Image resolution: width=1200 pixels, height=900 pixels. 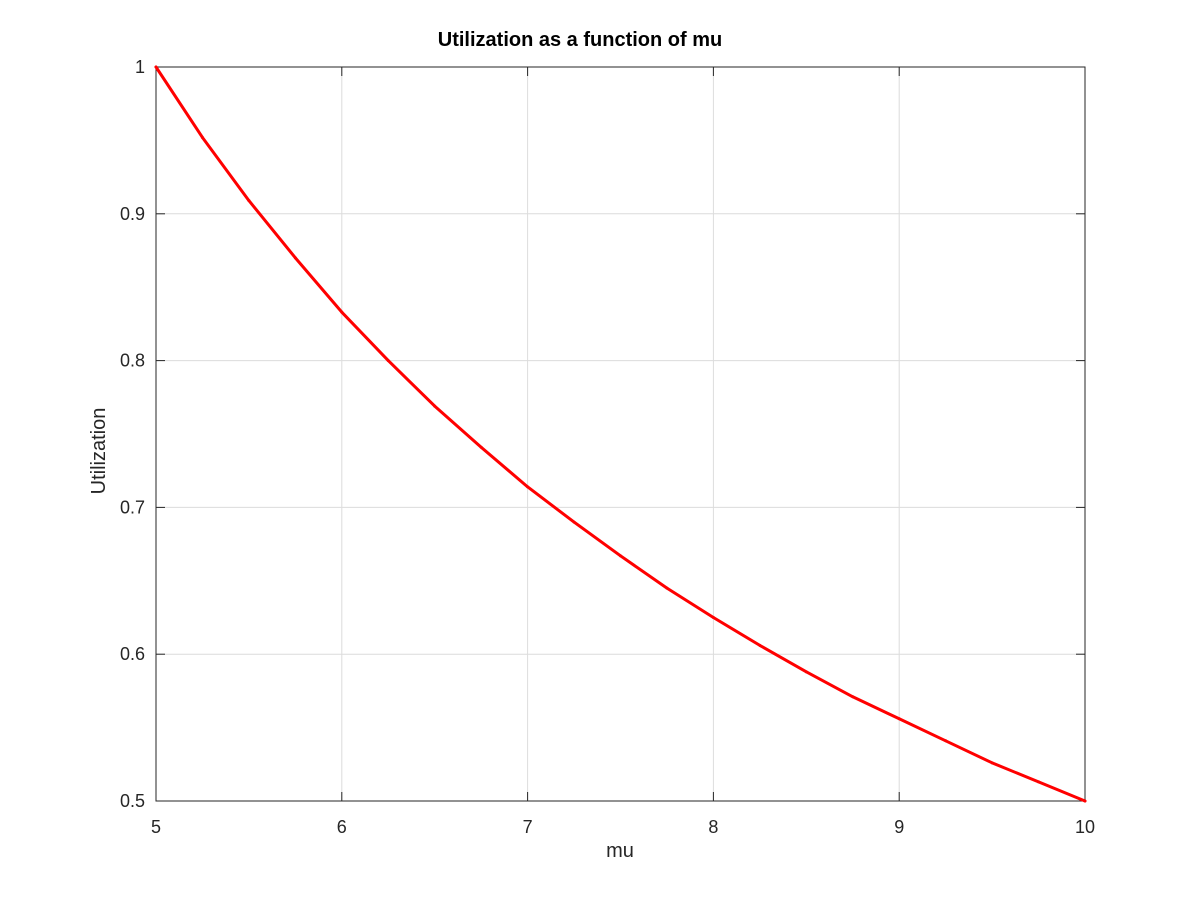 What do you see at coordinates (156, 827) in the screenshot?
I see `x-tick-label: 5` at bounding box center [156, 827].